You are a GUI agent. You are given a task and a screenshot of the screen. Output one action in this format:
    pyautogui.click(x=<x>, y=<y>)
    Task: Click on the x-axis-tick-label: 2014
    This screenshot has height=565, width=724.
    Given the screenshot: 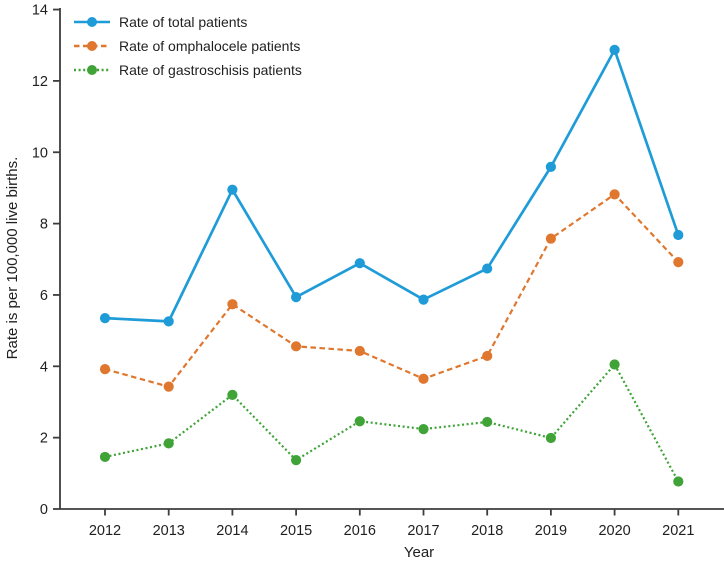 What is the action you would take?
    pyautogui.click(x=232, y=531)
    